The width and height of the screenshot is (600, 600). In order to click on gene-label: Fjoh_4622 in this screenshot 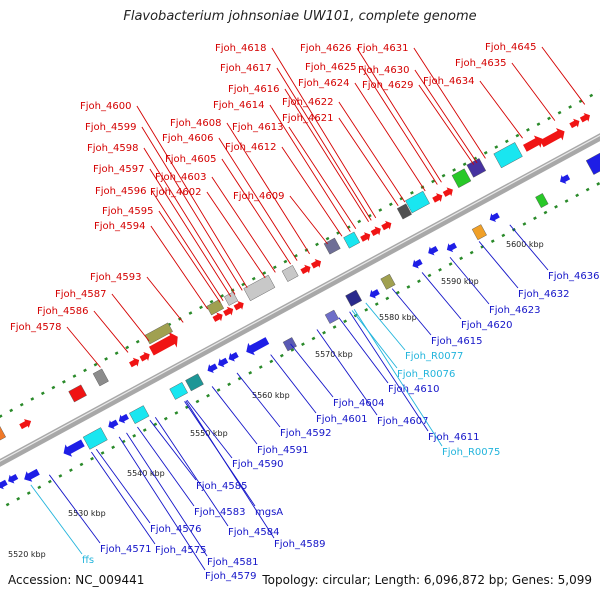, I will do `click(307, 102)`.